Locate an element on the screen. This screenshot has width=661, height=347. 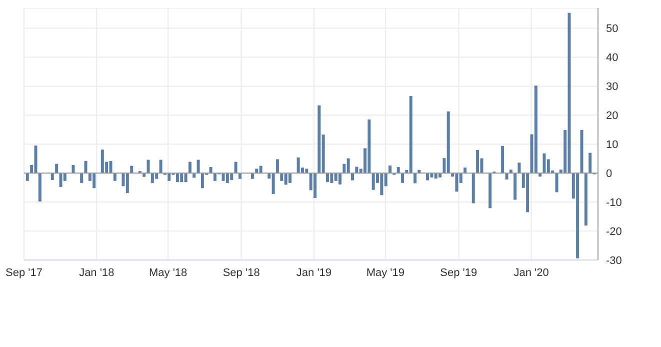
y-tick-label: 50 is located at coordinates (612, 29).